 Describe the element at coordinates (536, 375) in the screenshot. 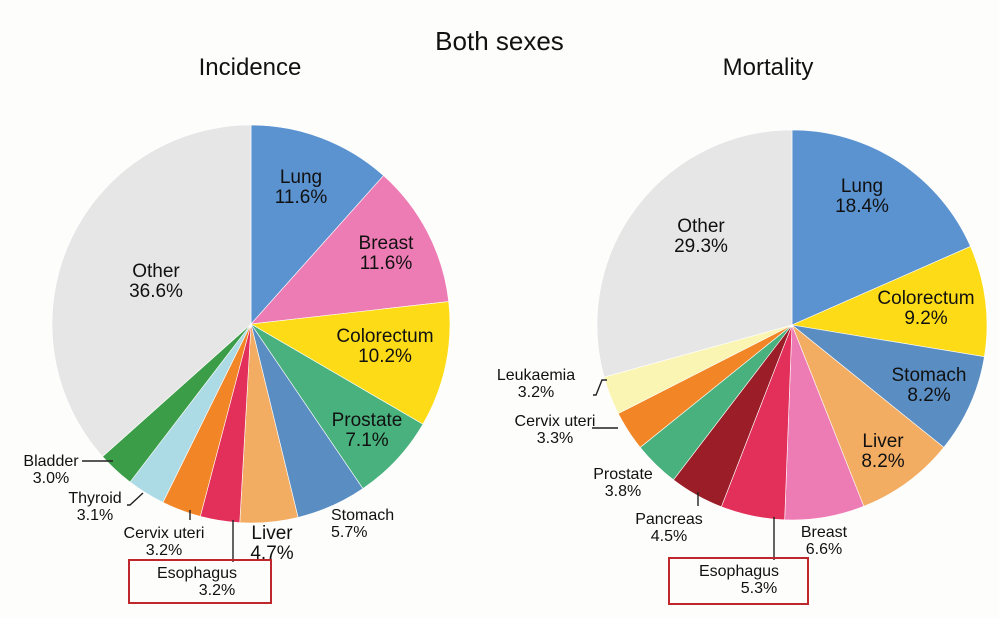

I see `mortality-label-leukaemia: Leukaemia` at that location.